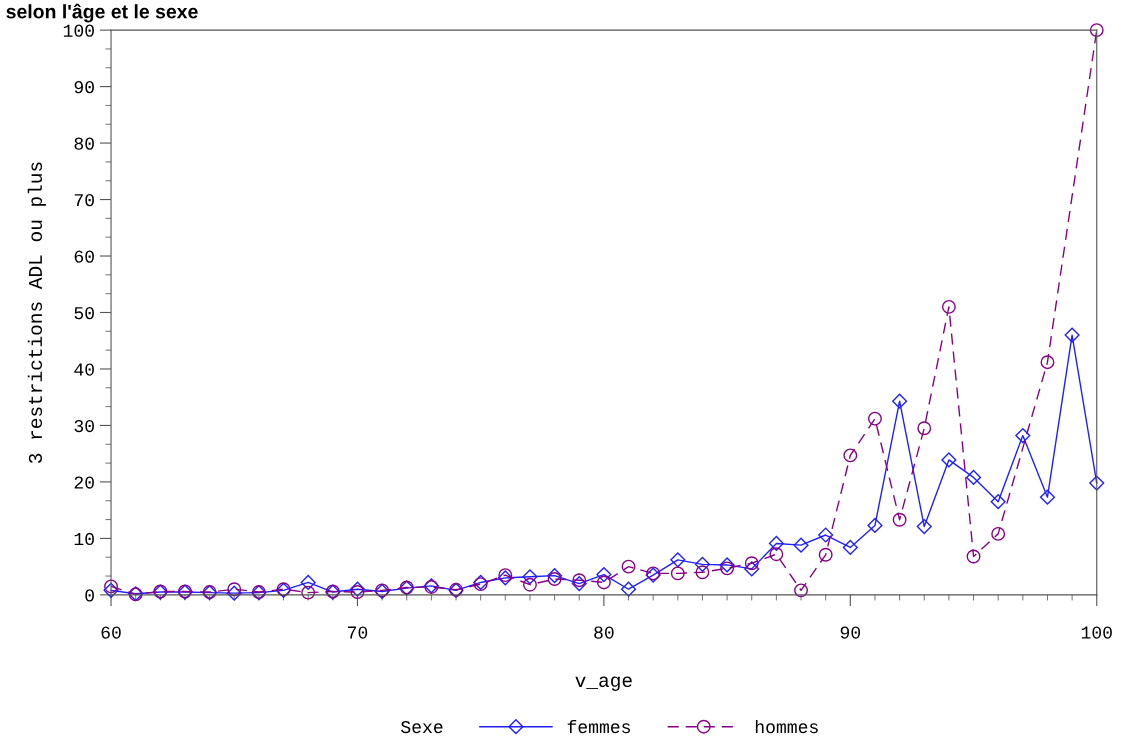  I want to click on x-tick-label: 70, so click(358, 632).